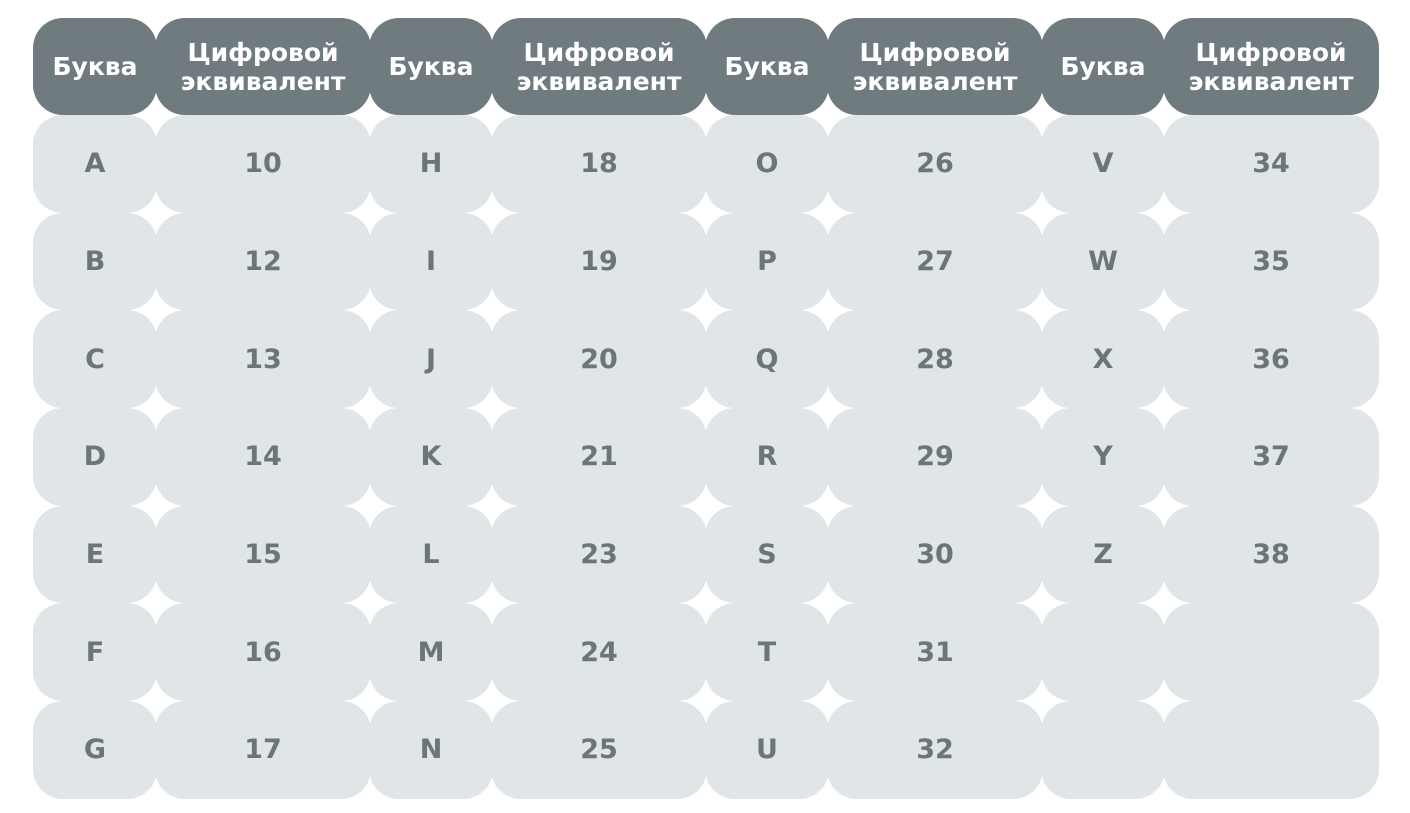 The image size is (1410, 813). What do you see at coordinates (1103, 457) in the screenshot?
I see `letter-cell: Y` at bounding box center [1103, 457].